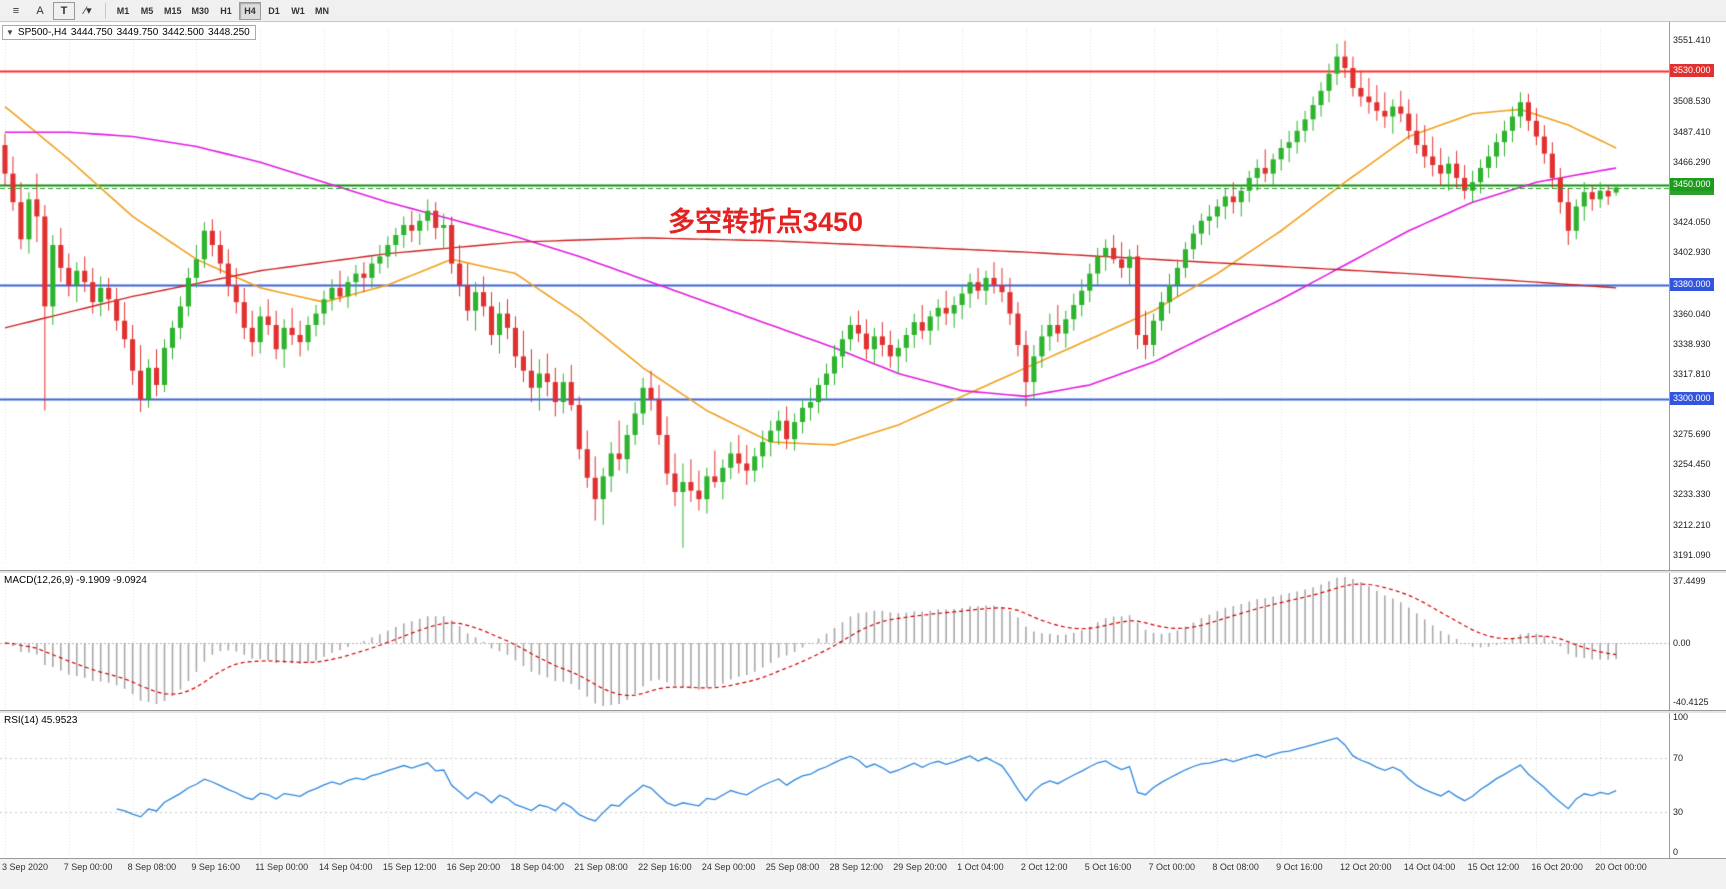 This screenshot has height=889, width=1726. What do you see at coordinates (1692, 40) in the screenshot?
I see `price-tick-label: 3551.410` at bounding box center [1692, 40].